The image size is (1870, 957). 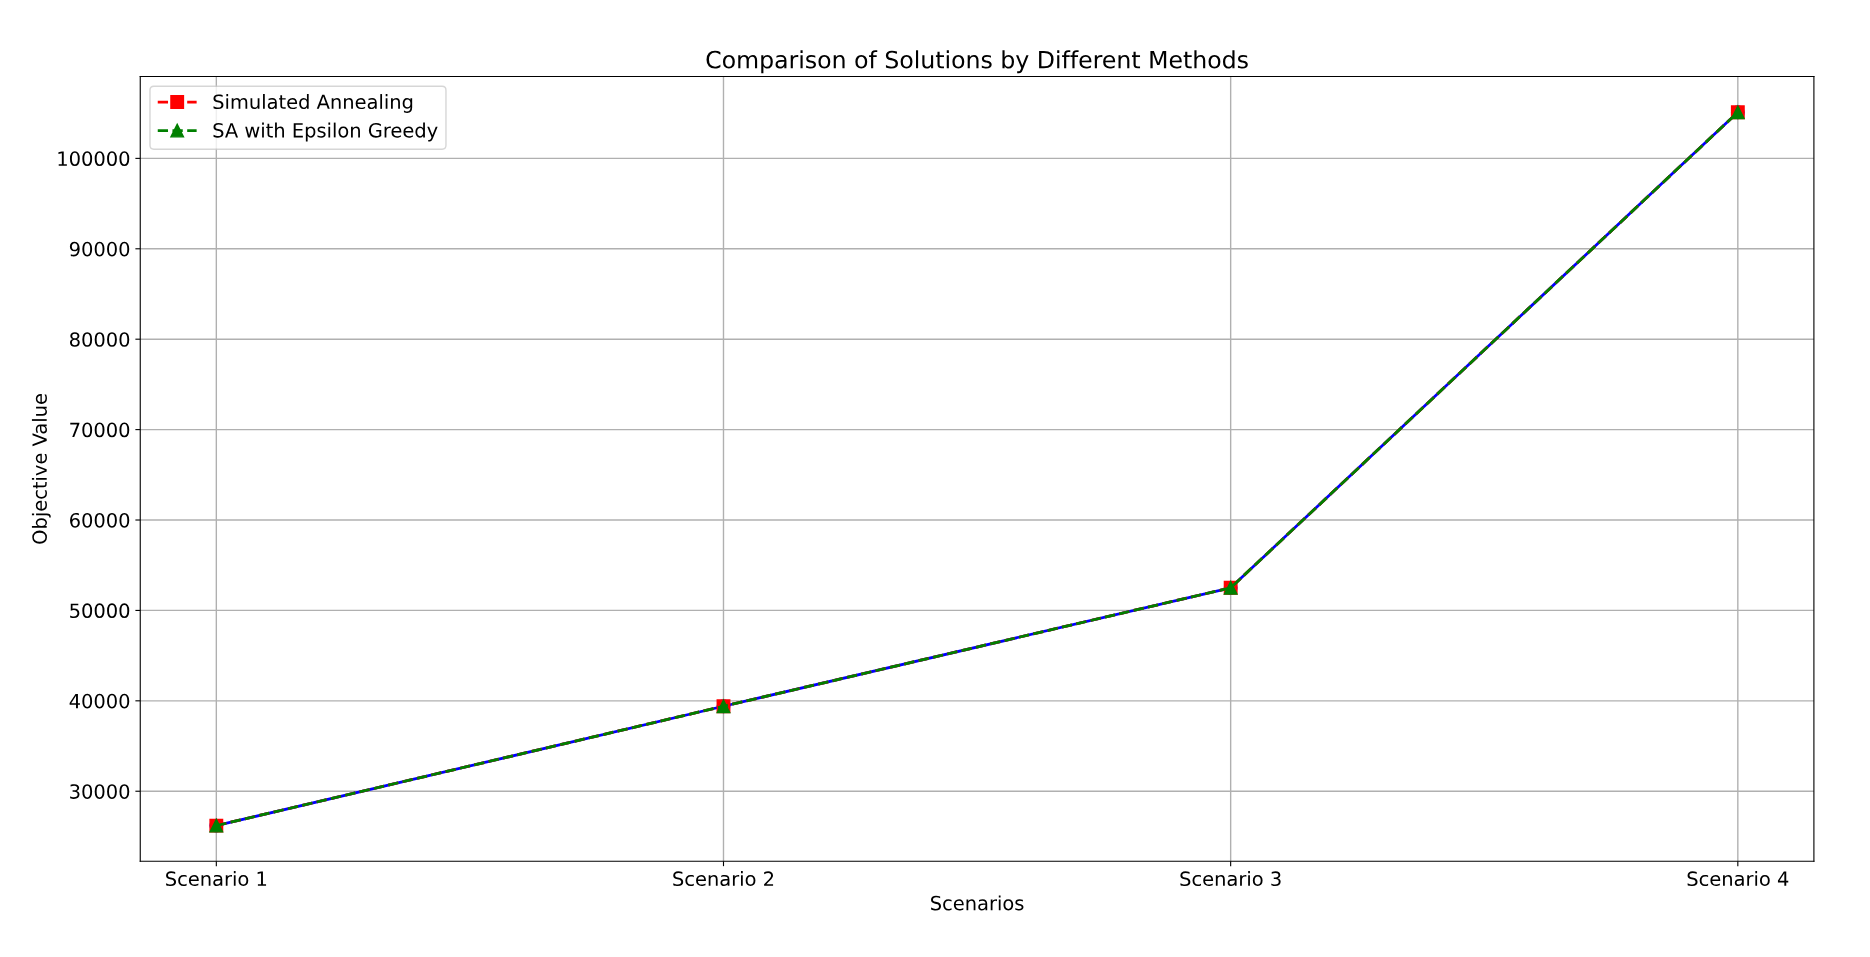 I want to click on y-tick-label: 50000, so click(x=100, y=611).